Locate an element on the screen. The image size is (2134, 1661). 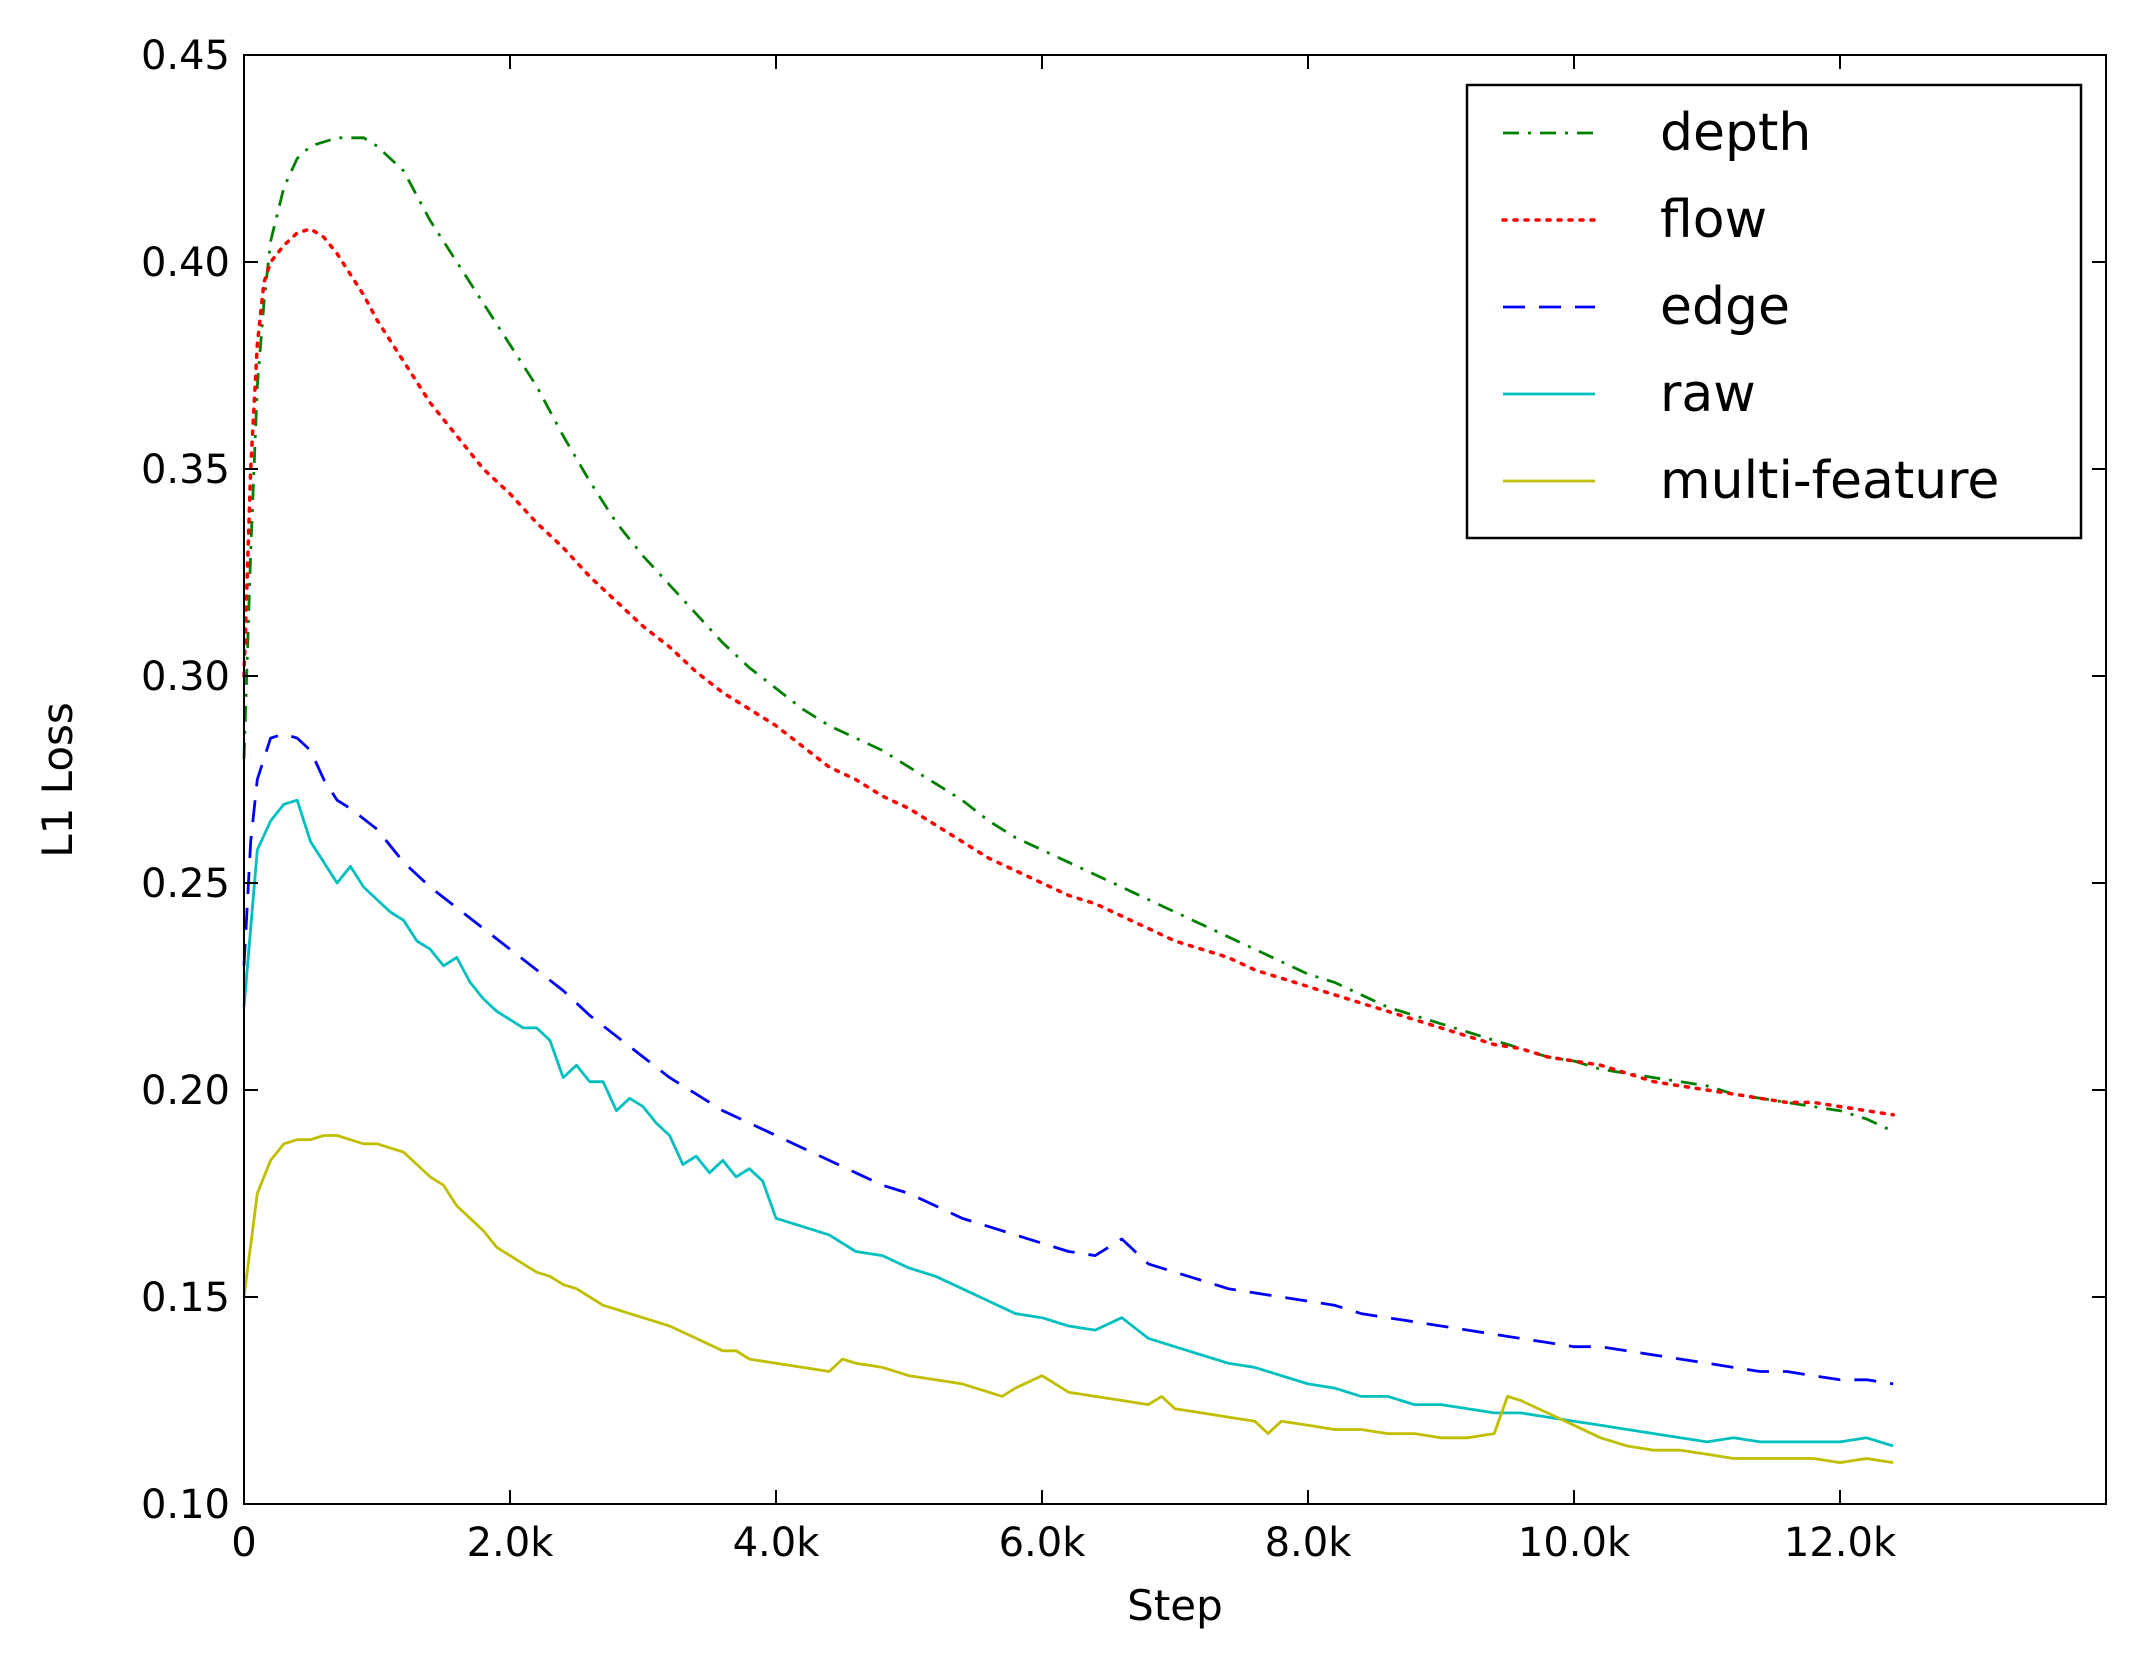
legend-box is located at coordinates (1774, 311).